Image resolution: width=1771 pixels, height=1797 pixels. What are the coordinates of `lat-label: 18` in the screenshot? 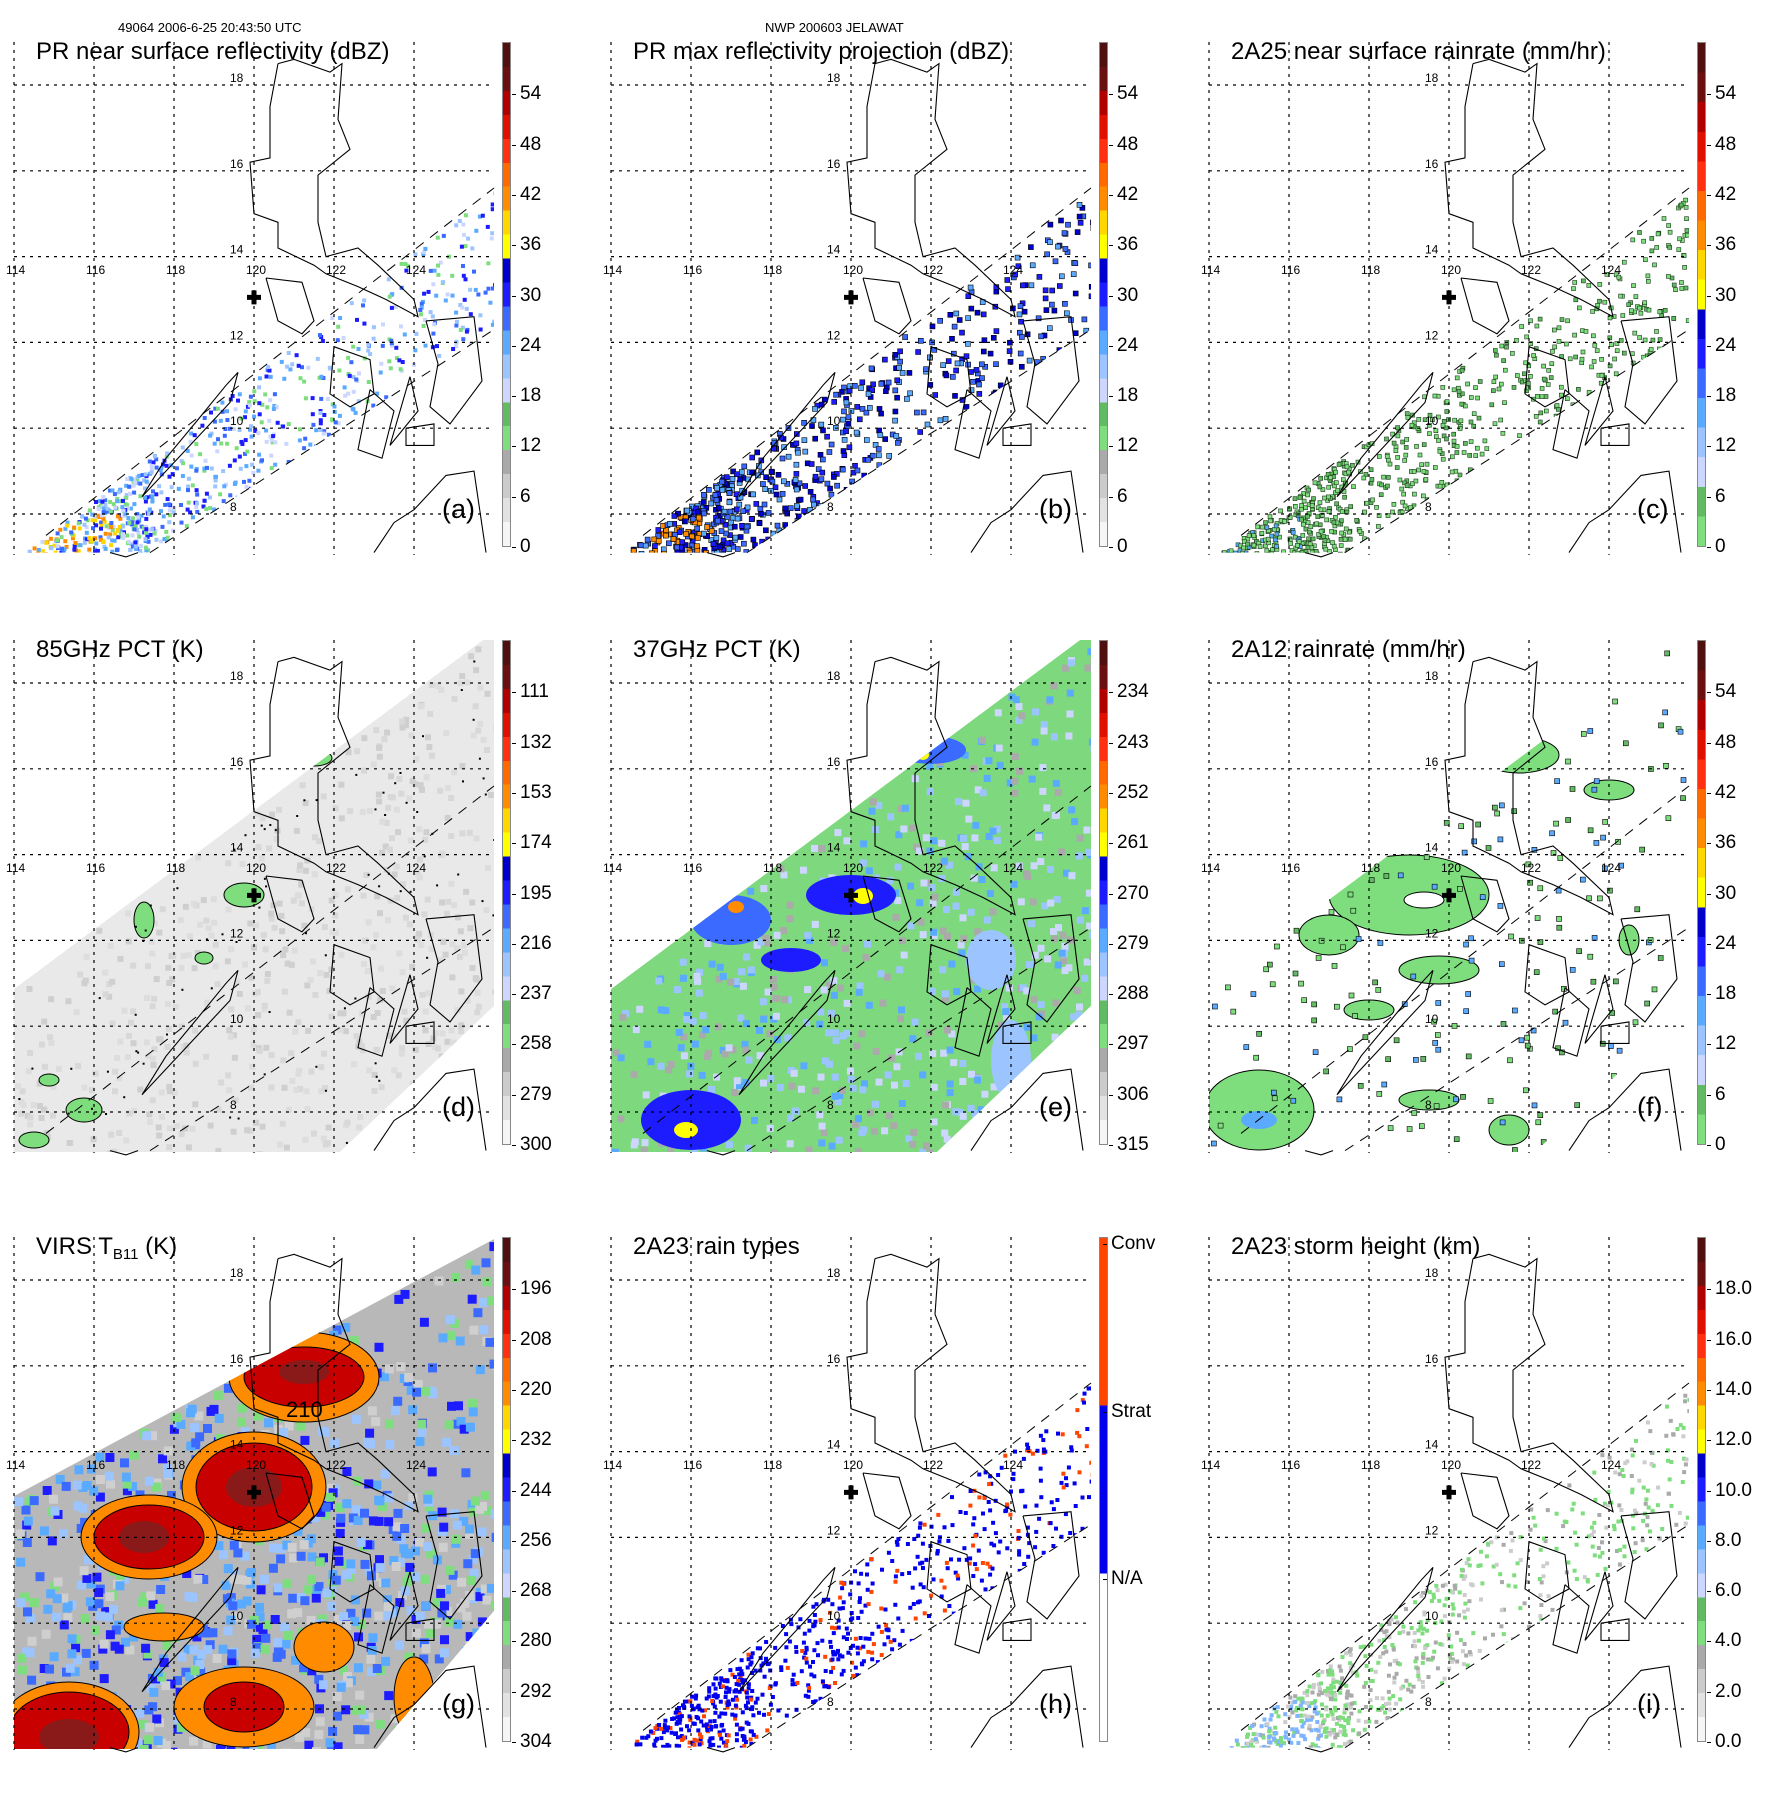 It's located at (237, 676).